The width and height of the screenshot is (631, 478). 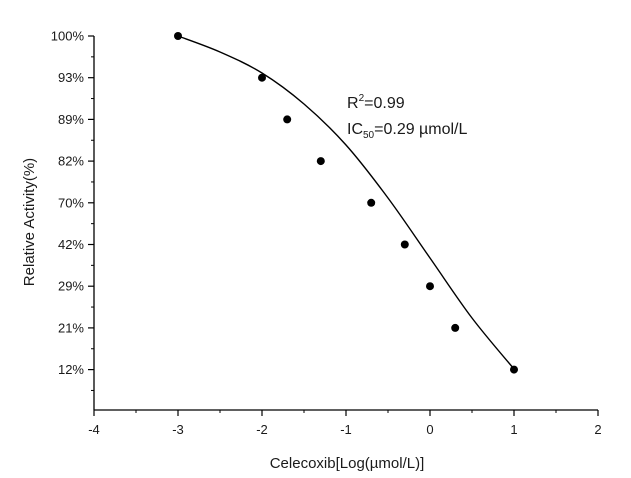 I want to click on x-tick-label: -4, so click(x=94, y=429).